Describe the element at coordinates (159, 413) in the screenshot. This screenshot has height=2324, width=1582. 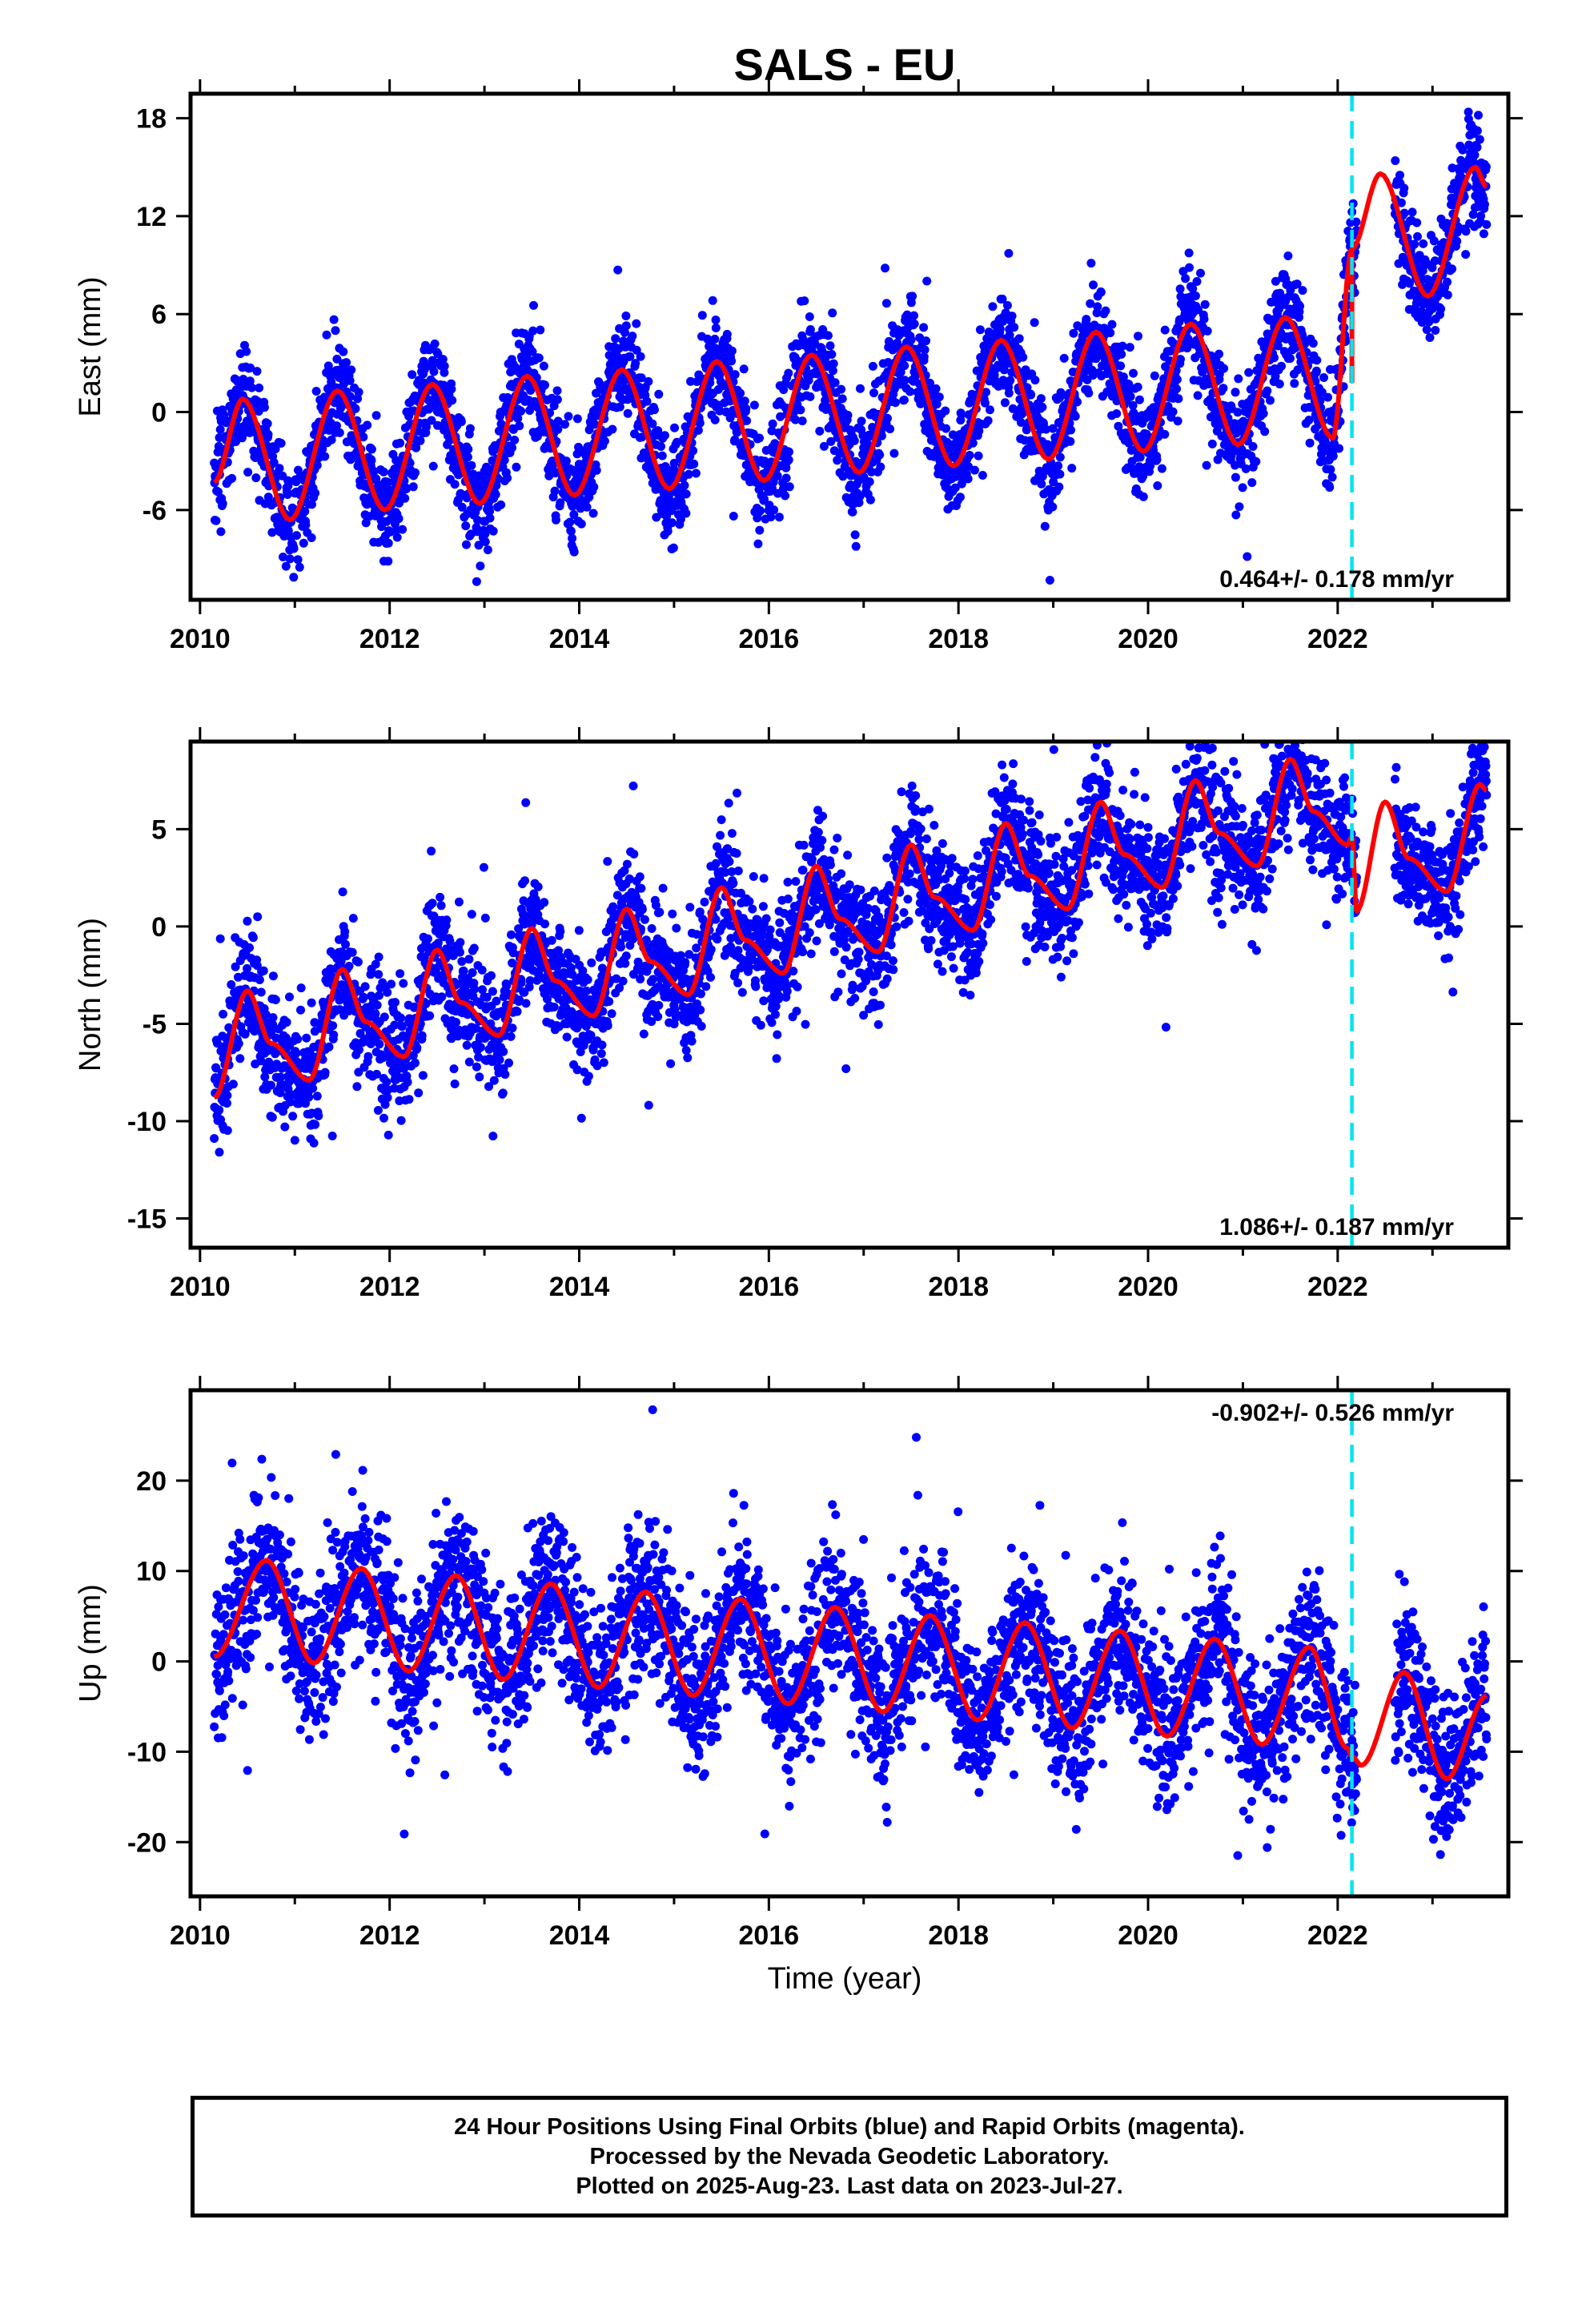
I see `y-tick-label: 0` at that location.